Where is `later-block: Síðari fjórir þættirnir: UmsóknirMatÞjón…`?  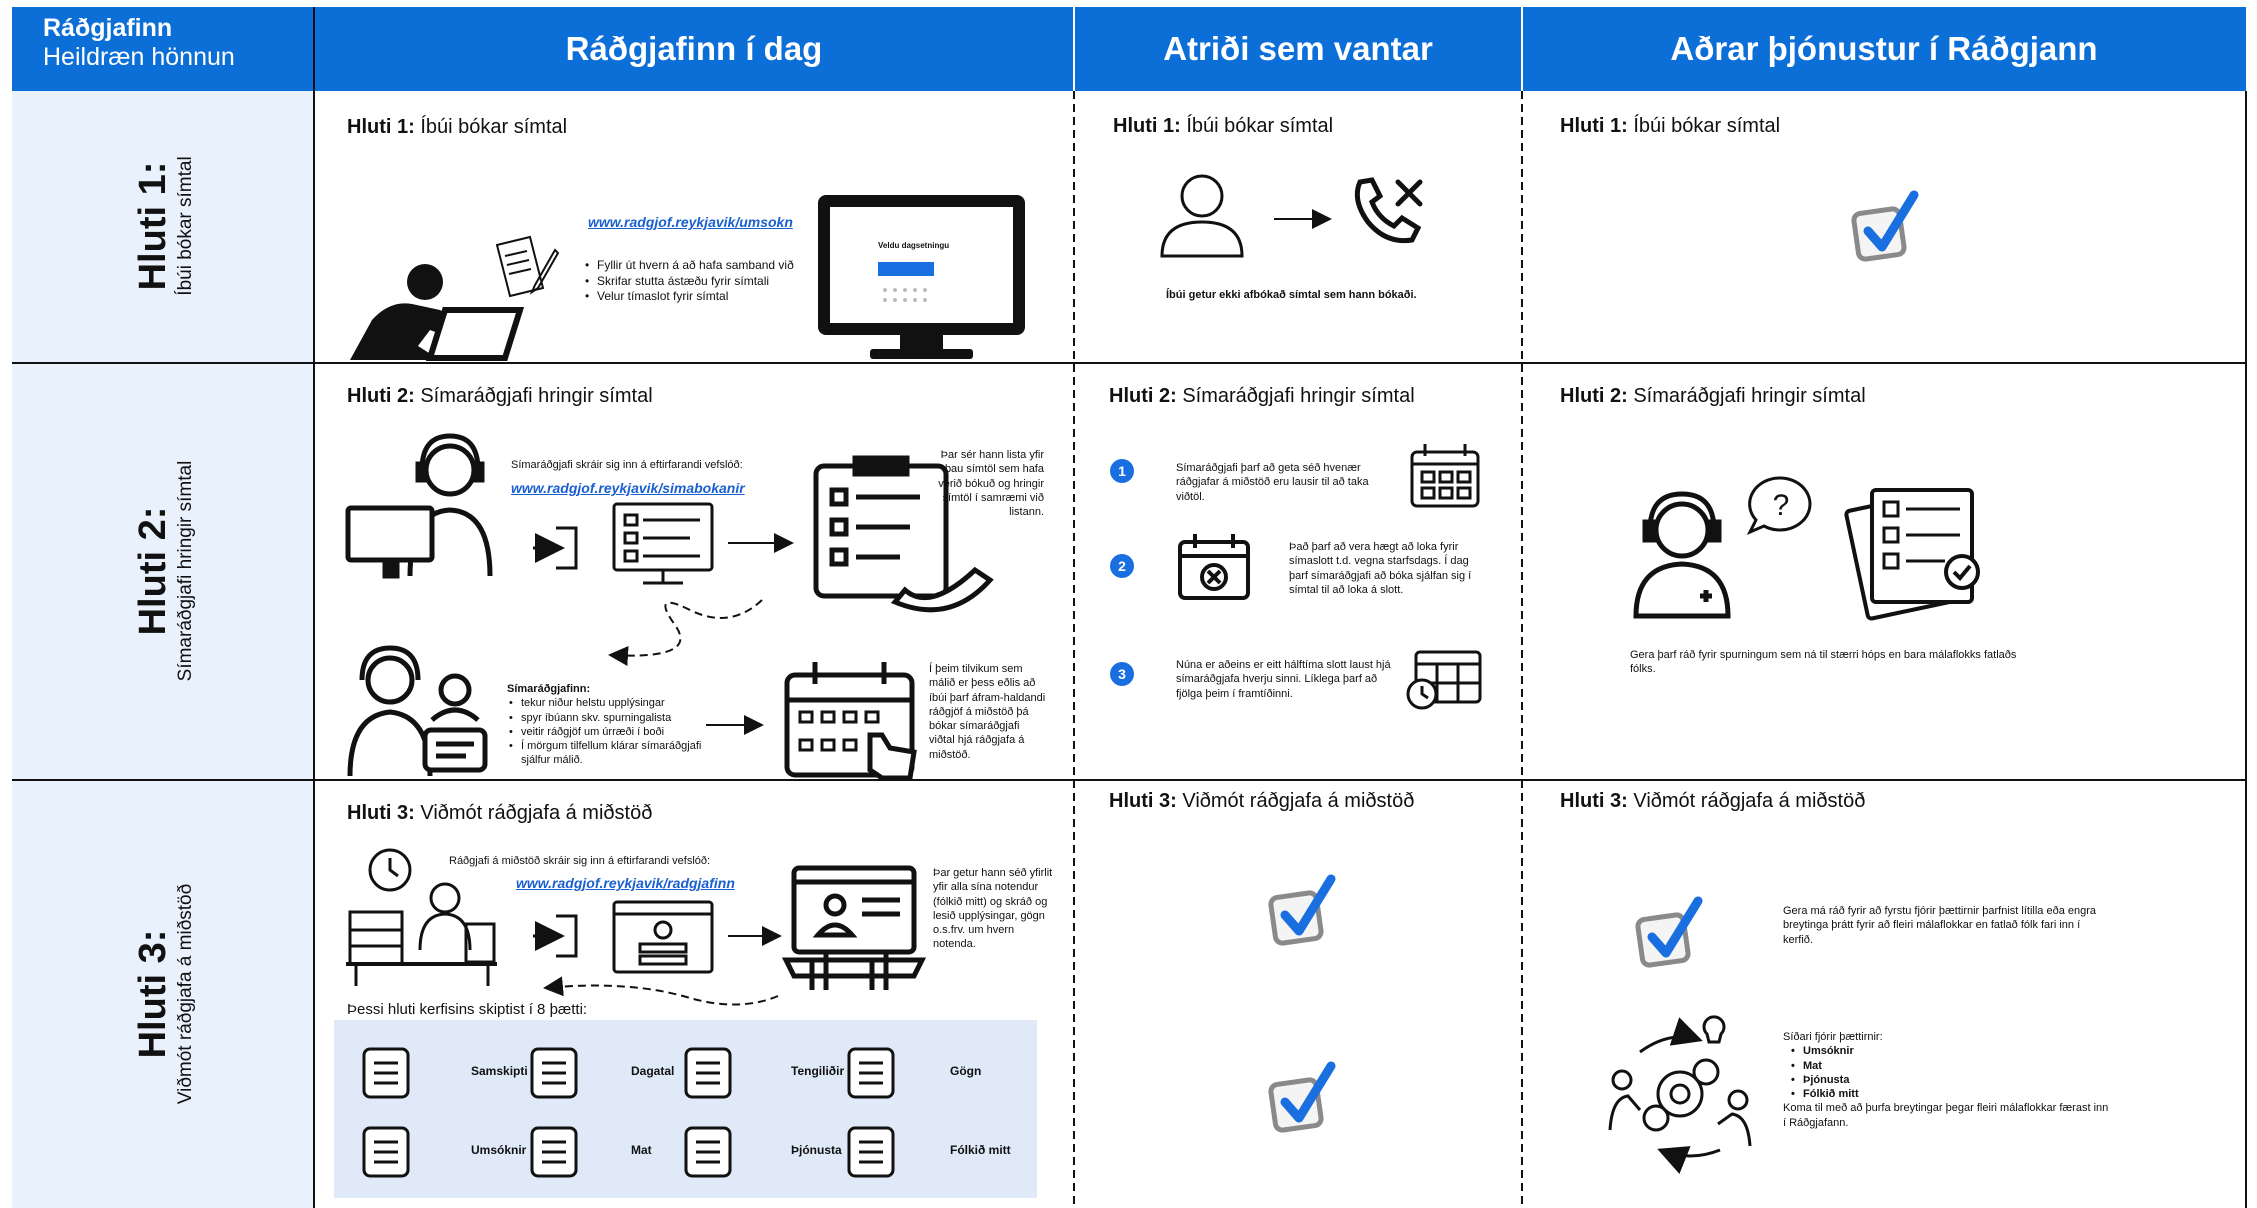
later-block: Síðari fjórir þættirnir: UmsóknirMatÞjón… is located at coordinates (1948, 1080).